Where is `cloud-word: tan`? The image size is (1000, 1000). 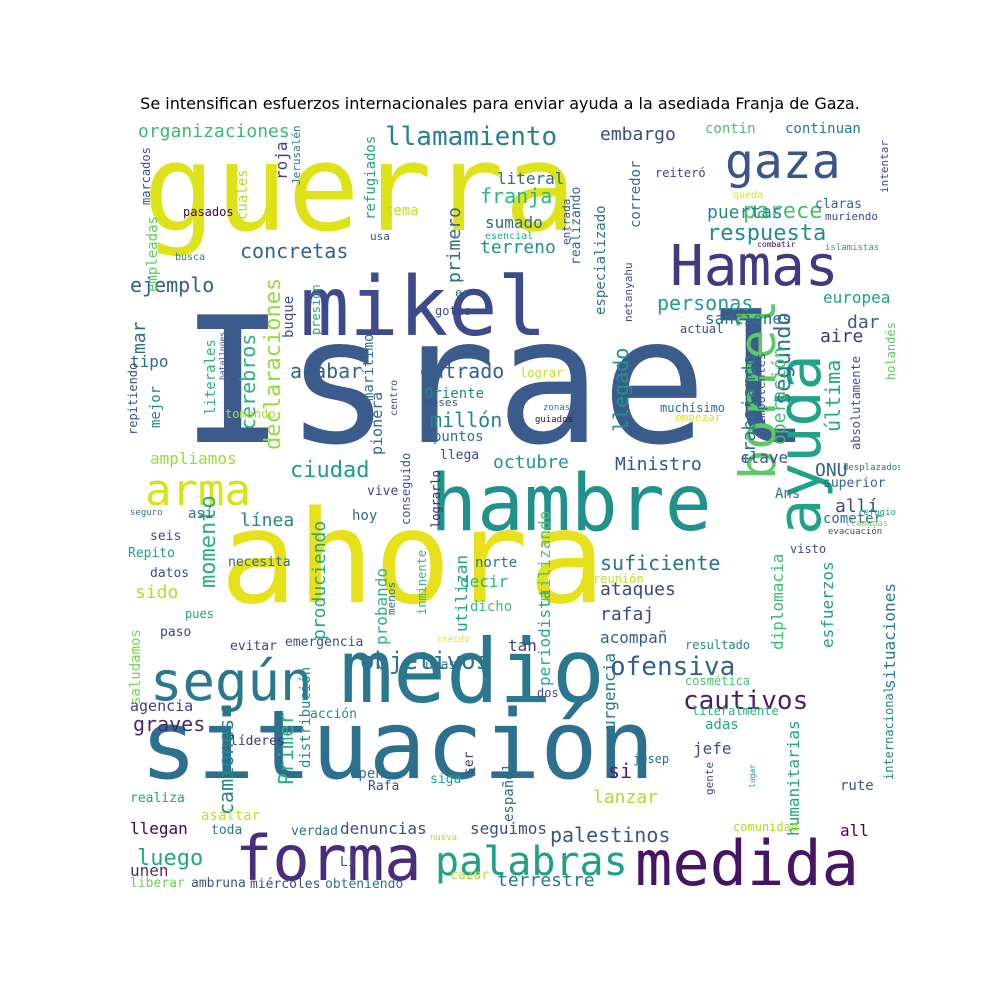 cloud-word: tan is located at coordinates (522, 645).